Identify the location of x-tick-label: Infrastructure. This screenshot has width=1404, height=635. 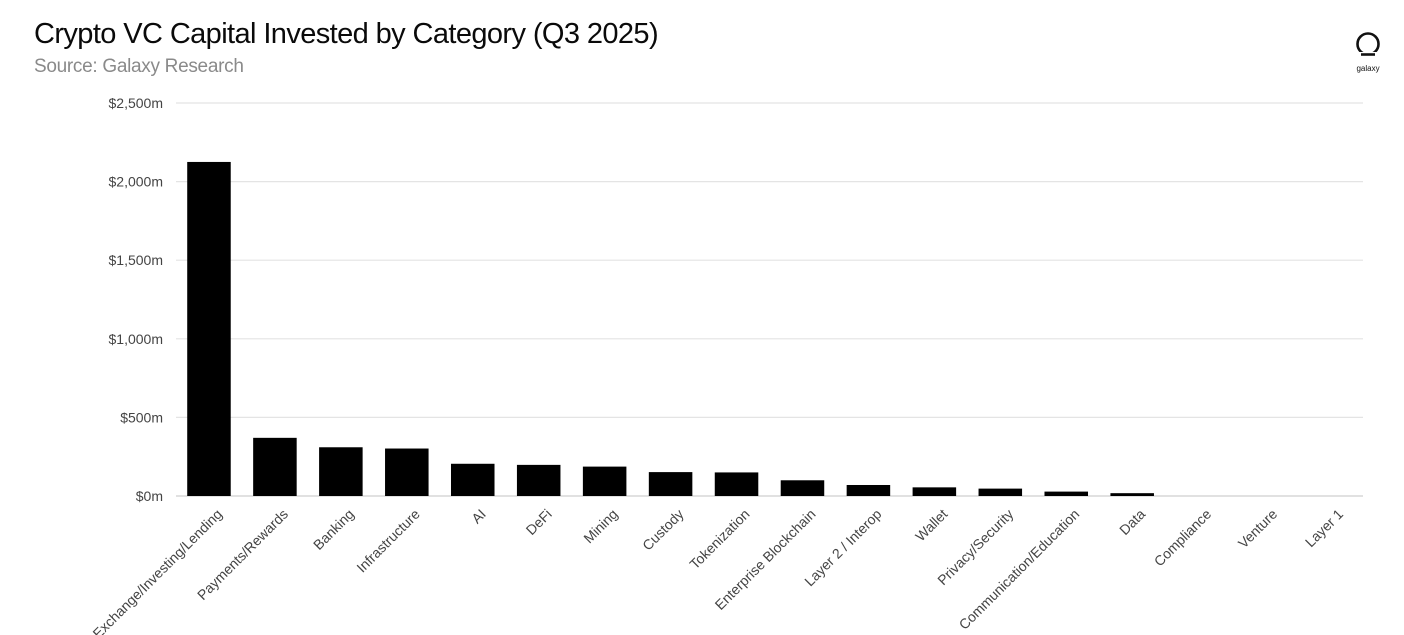
(388, 541).